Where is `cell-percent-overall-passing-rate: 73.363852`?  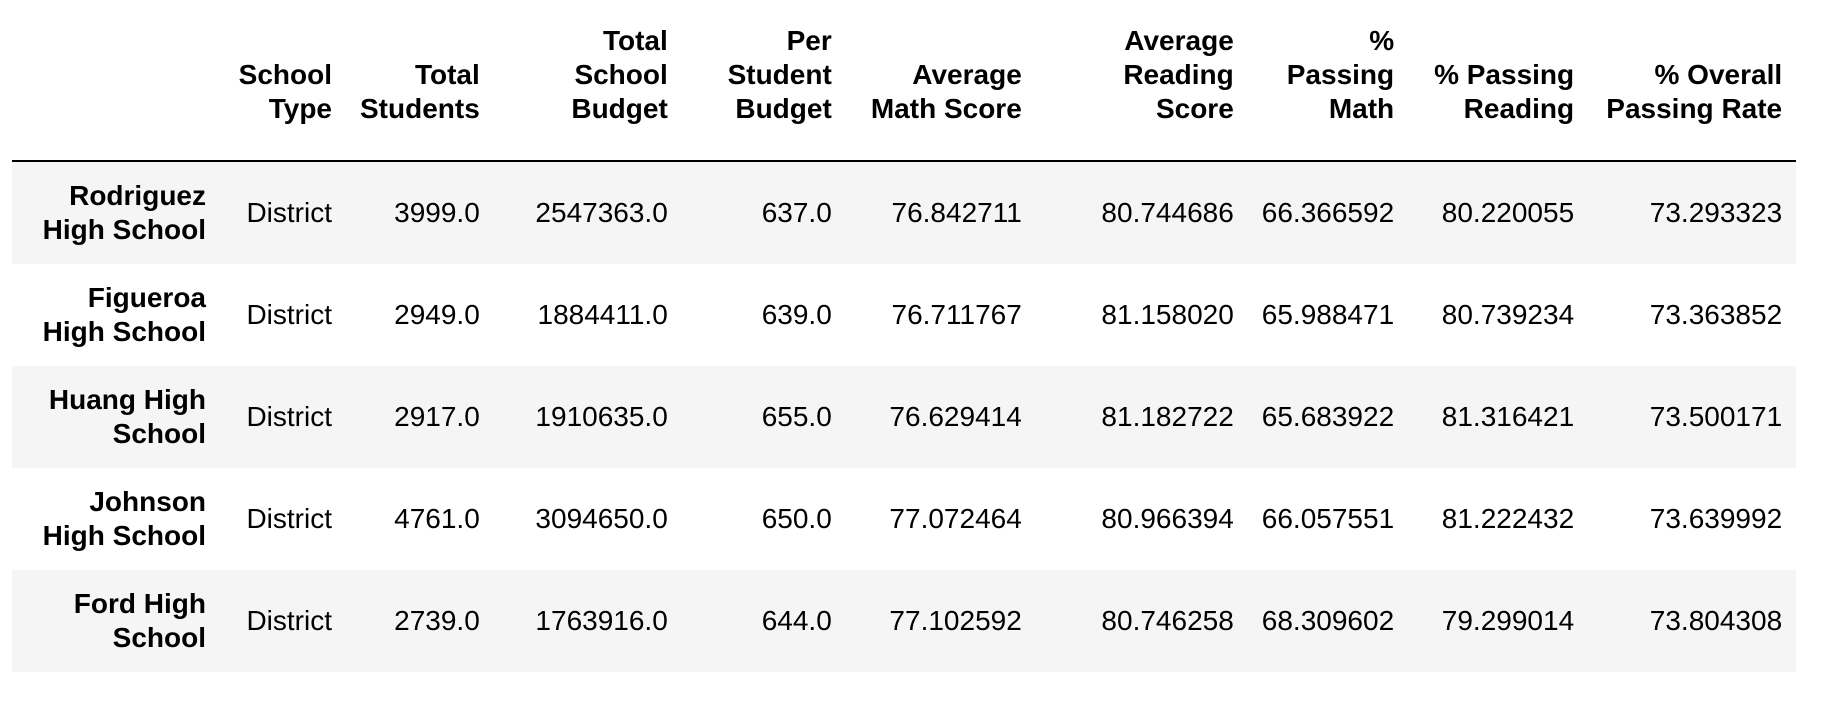
cell-percent-overall-passing-rate: 73.363852 is located at coordinates (1716, 314).